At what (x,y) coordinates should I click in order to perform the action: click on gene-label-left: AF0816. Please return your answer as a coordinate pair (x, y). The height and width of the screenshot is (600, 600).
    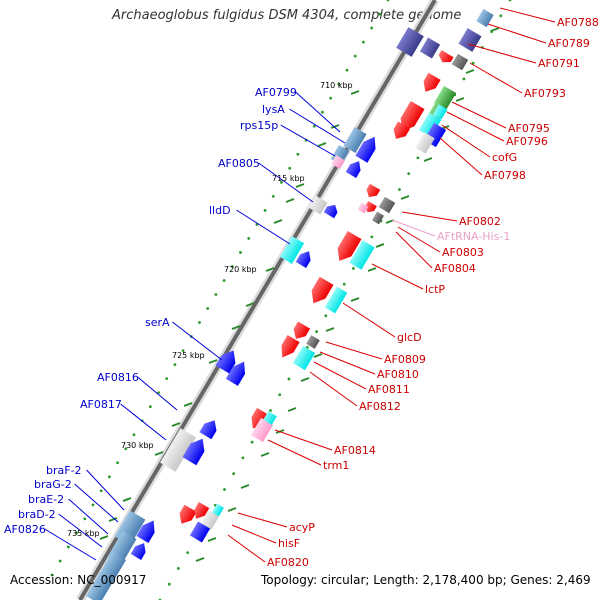
    Looking at the image, I should click on (118, 377).